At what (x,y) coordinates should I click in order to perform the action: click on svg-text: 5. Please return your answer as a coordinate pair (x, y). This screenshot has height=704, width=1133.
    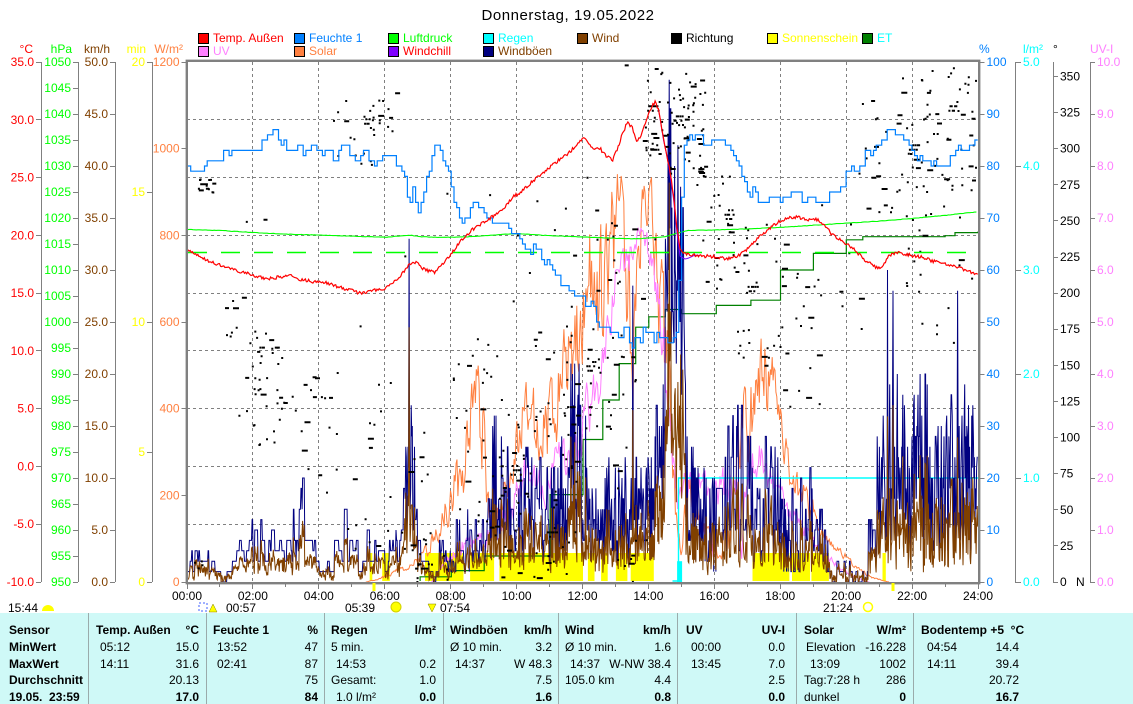
    Looking at the image, I should click on (141, 452).